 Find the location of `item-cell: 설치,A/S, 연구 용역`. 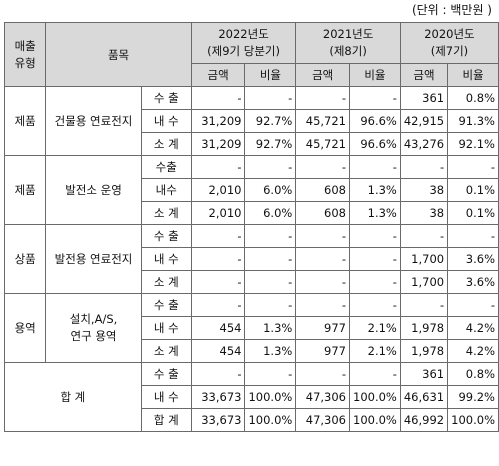

item-cell: 설치,A/S, 연구 용역 is located at coordinates (93, 328).